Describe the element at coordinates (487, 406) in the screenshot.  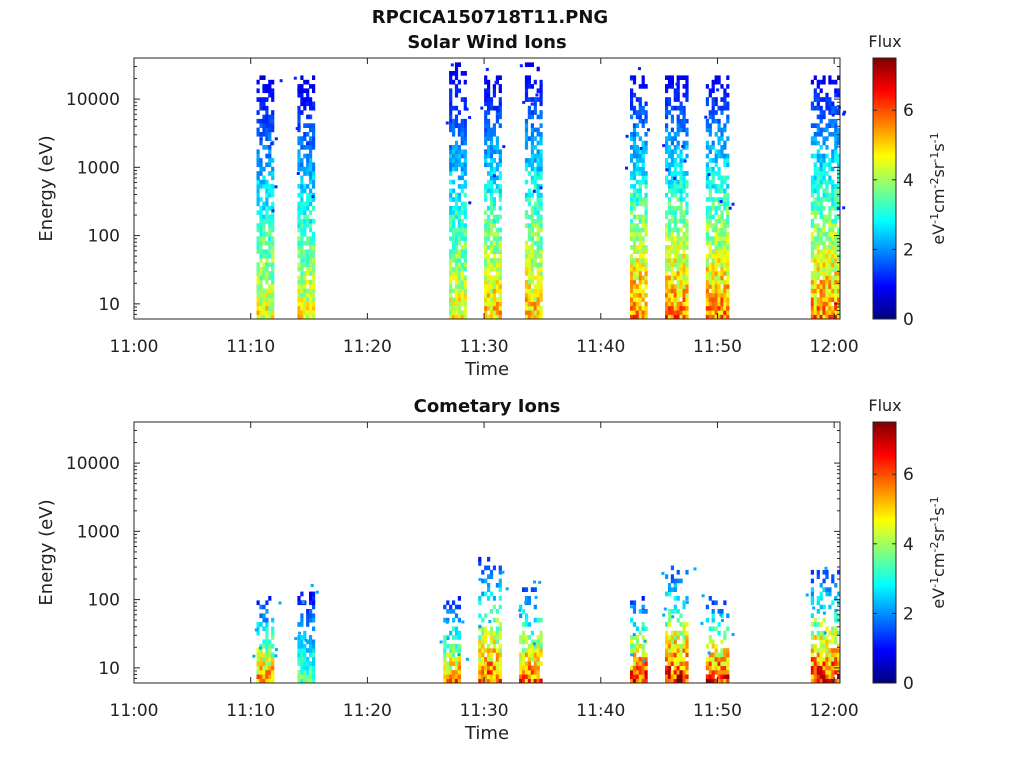
I see `panel-title: Cometary Ions` at that location.